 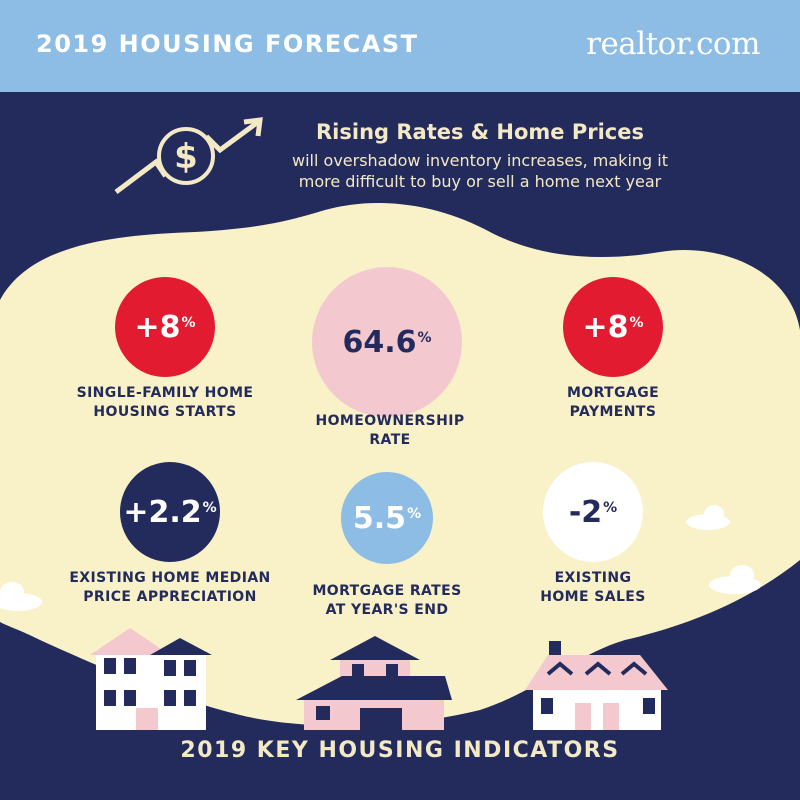 What do you see at coordinates (387, 600) in the screenshot?
I see `stat-label-mortgage-rates: MORTGAGE RATES AT YEAR'S END` at bounding box center [387, 600].